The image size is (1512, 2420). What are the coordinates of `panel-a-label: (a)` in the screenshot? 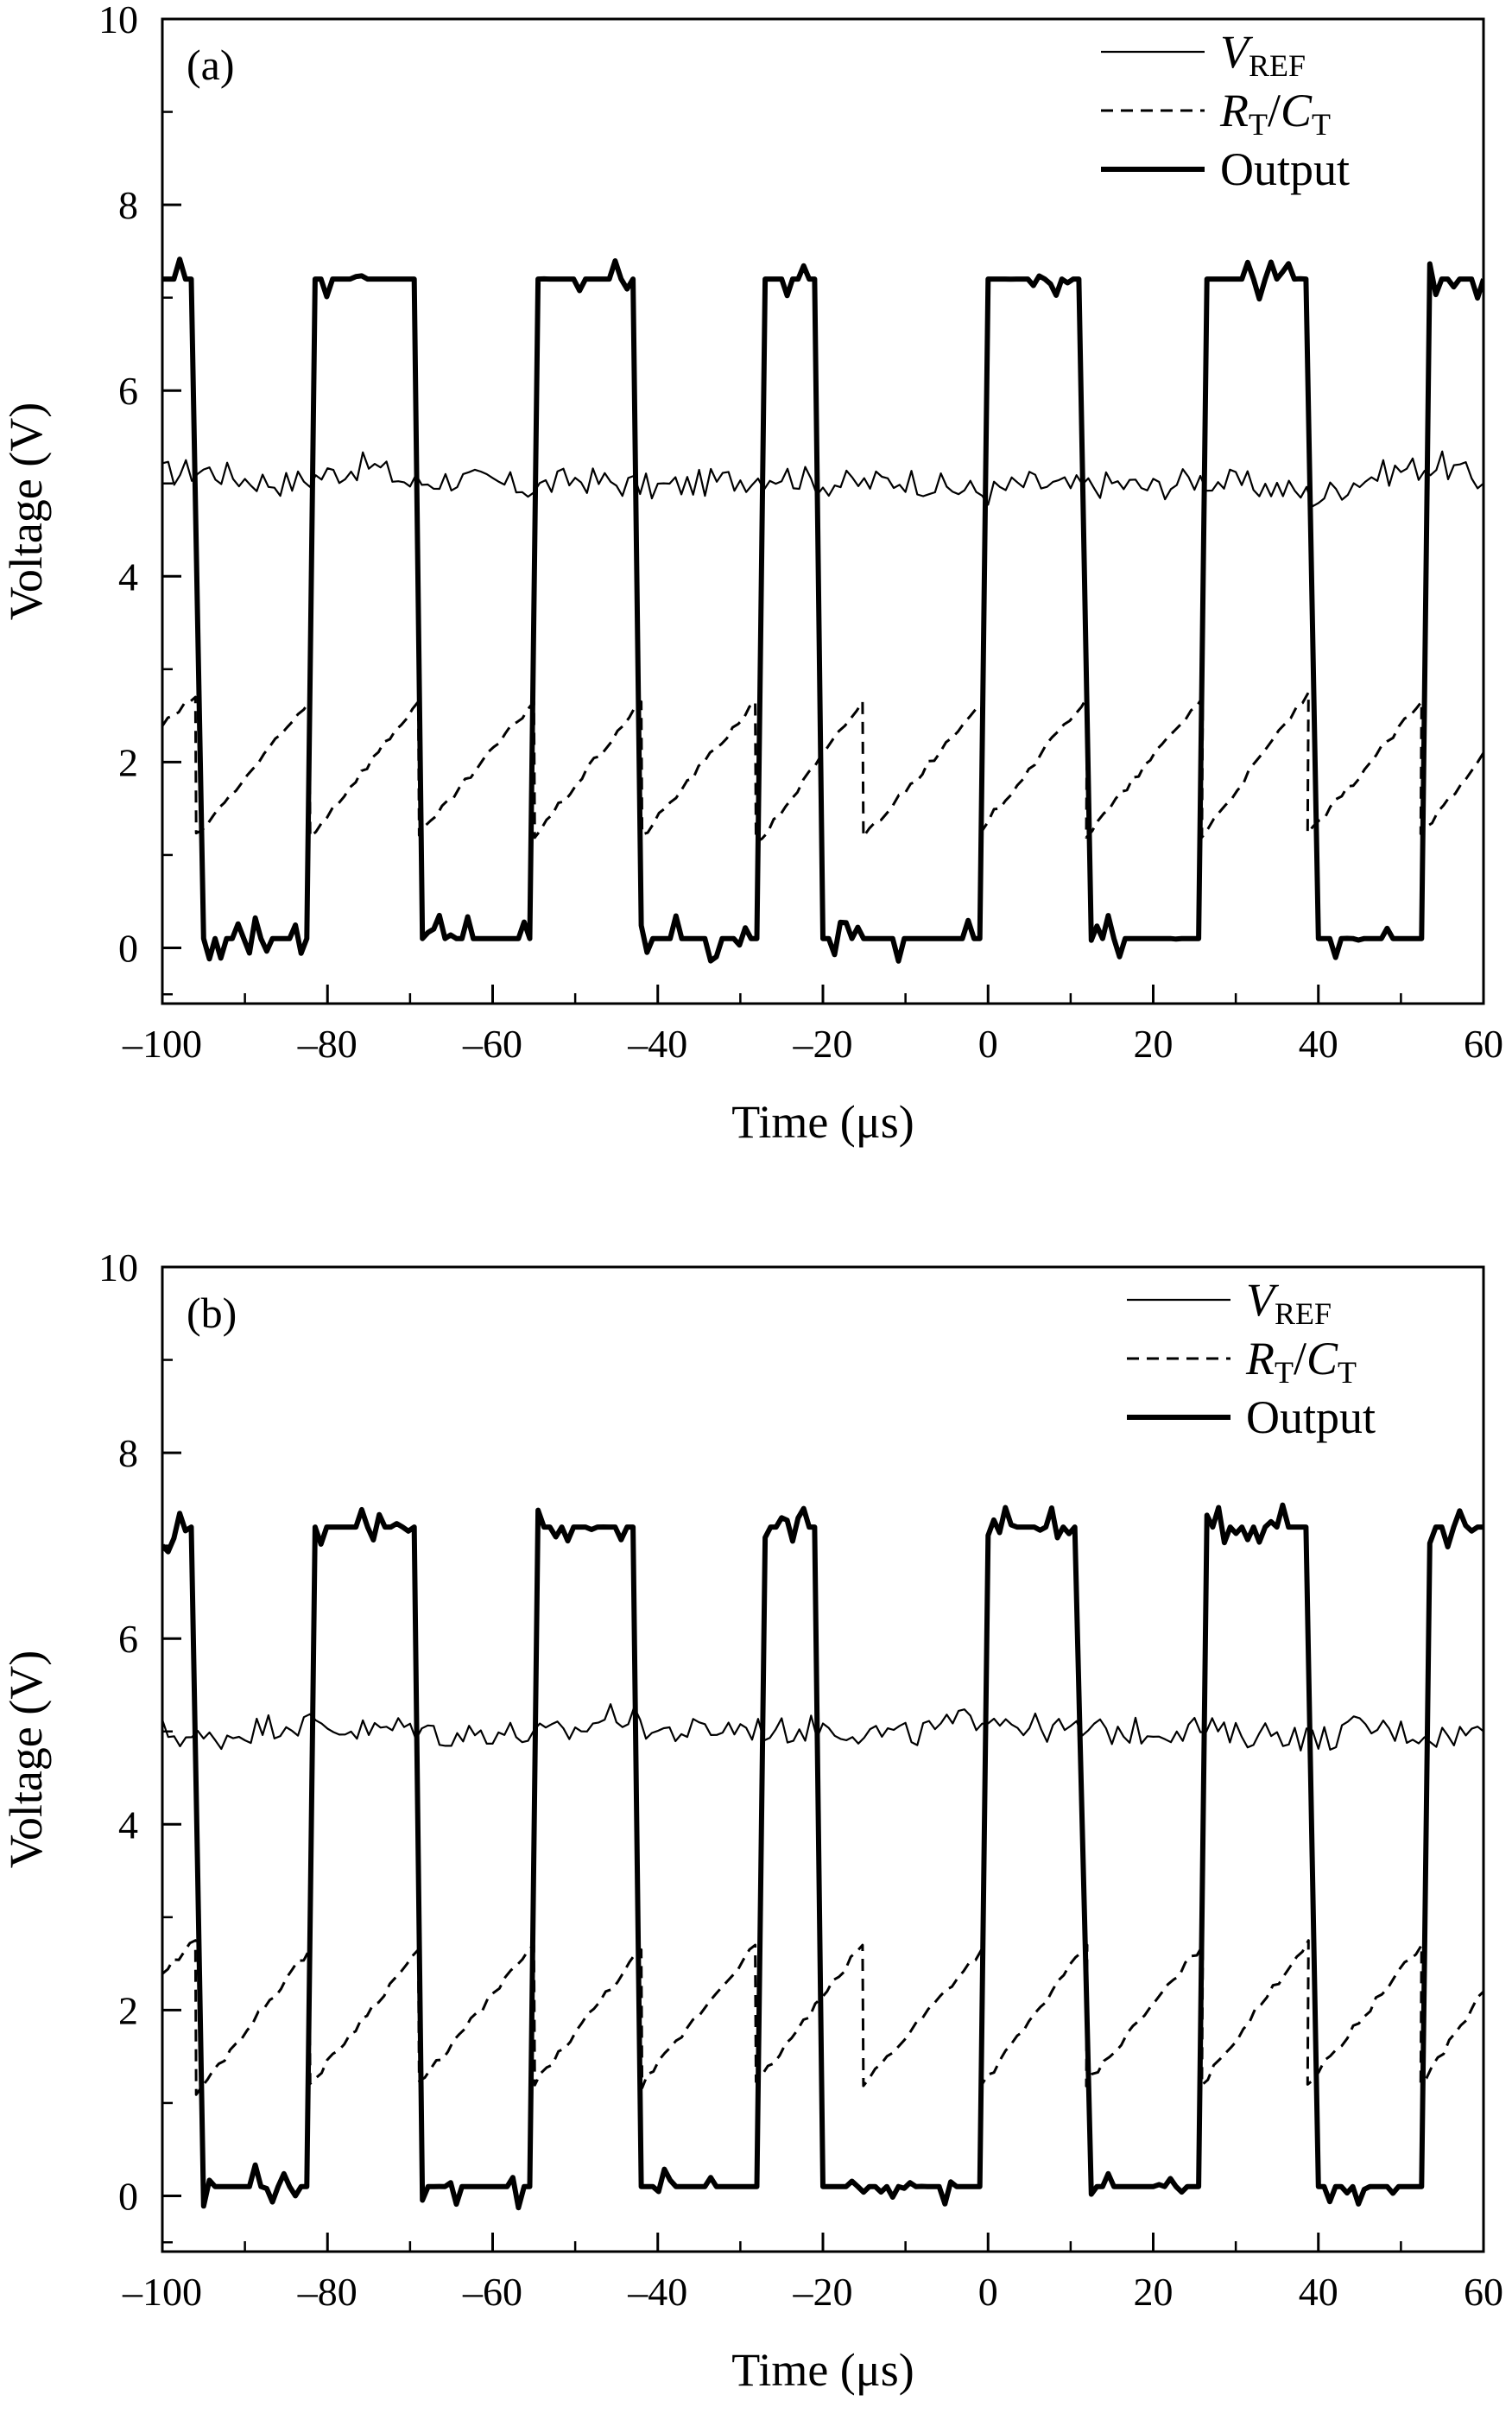 It's located at (211, 65).